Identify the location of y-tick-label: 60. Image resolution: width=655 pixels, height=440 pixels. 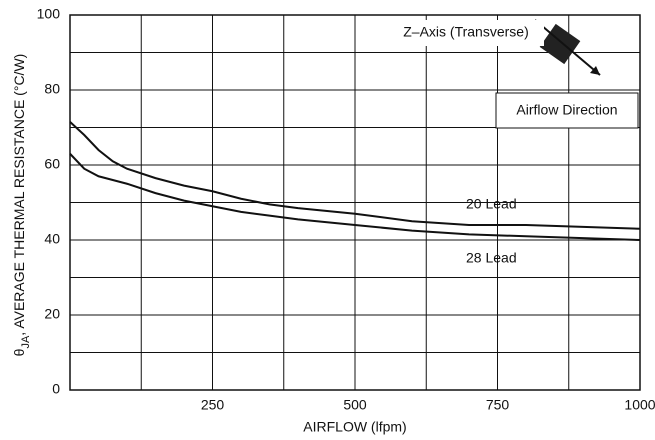
(52, 164).